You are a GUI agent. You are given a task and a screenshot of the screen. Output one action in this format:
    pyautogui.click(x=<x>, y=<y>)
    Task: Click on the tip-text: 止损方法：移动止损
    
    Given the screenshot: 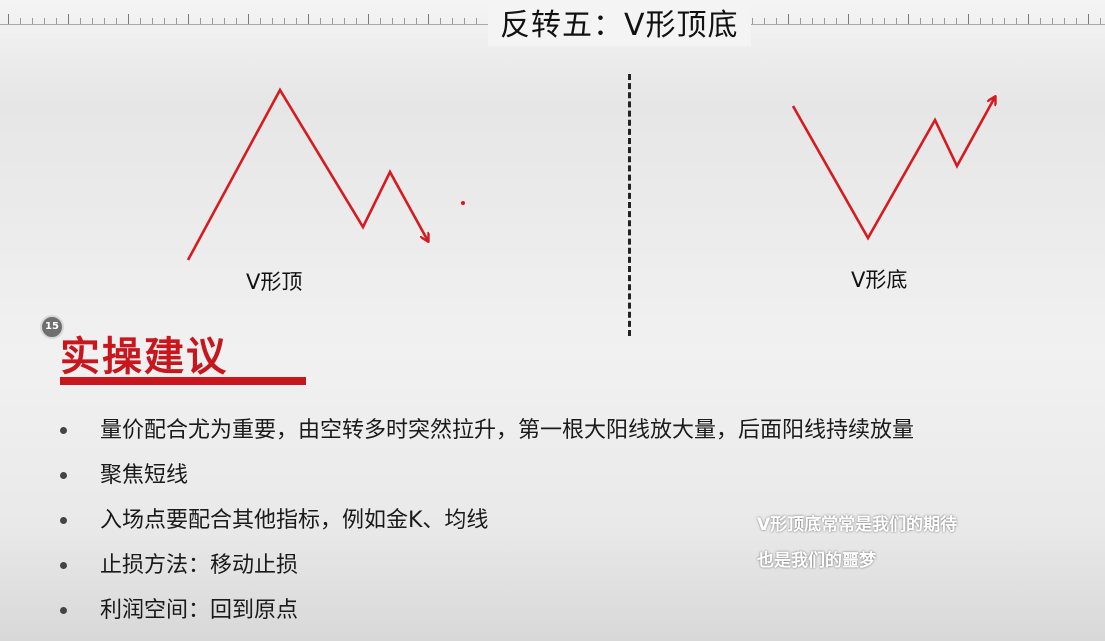 What is the action you would take?
    pyautogui.click(x=199, y=565)
    